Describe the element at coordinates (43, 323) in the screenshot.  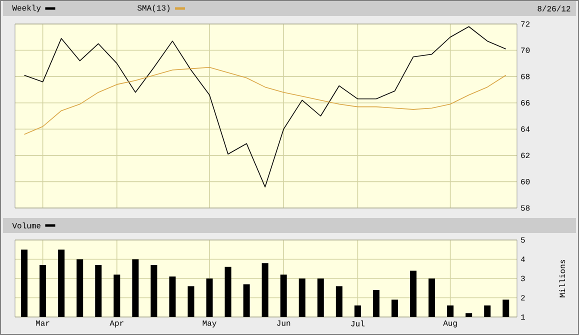
I see `x-tick-label: Mar` at that location.